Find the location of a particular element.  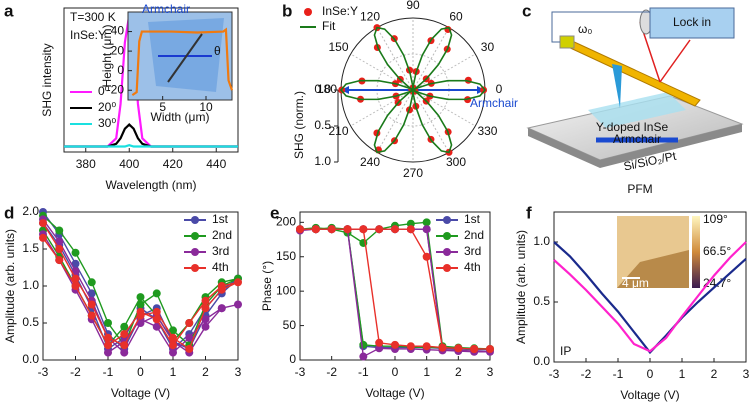

caption: PFM is located at coordinates (639, 189).